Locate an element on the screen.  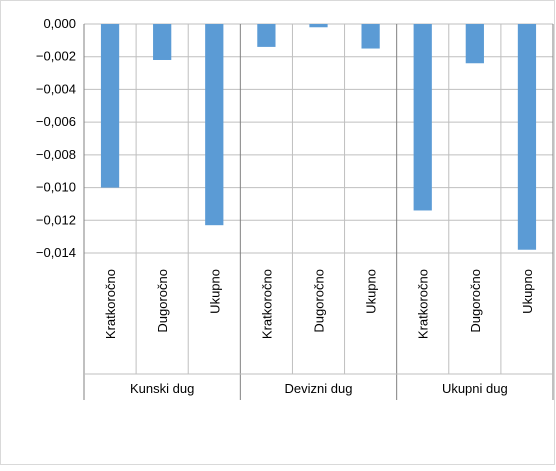
x-group-label: Kunski dug is located at coordinates (162, 388).